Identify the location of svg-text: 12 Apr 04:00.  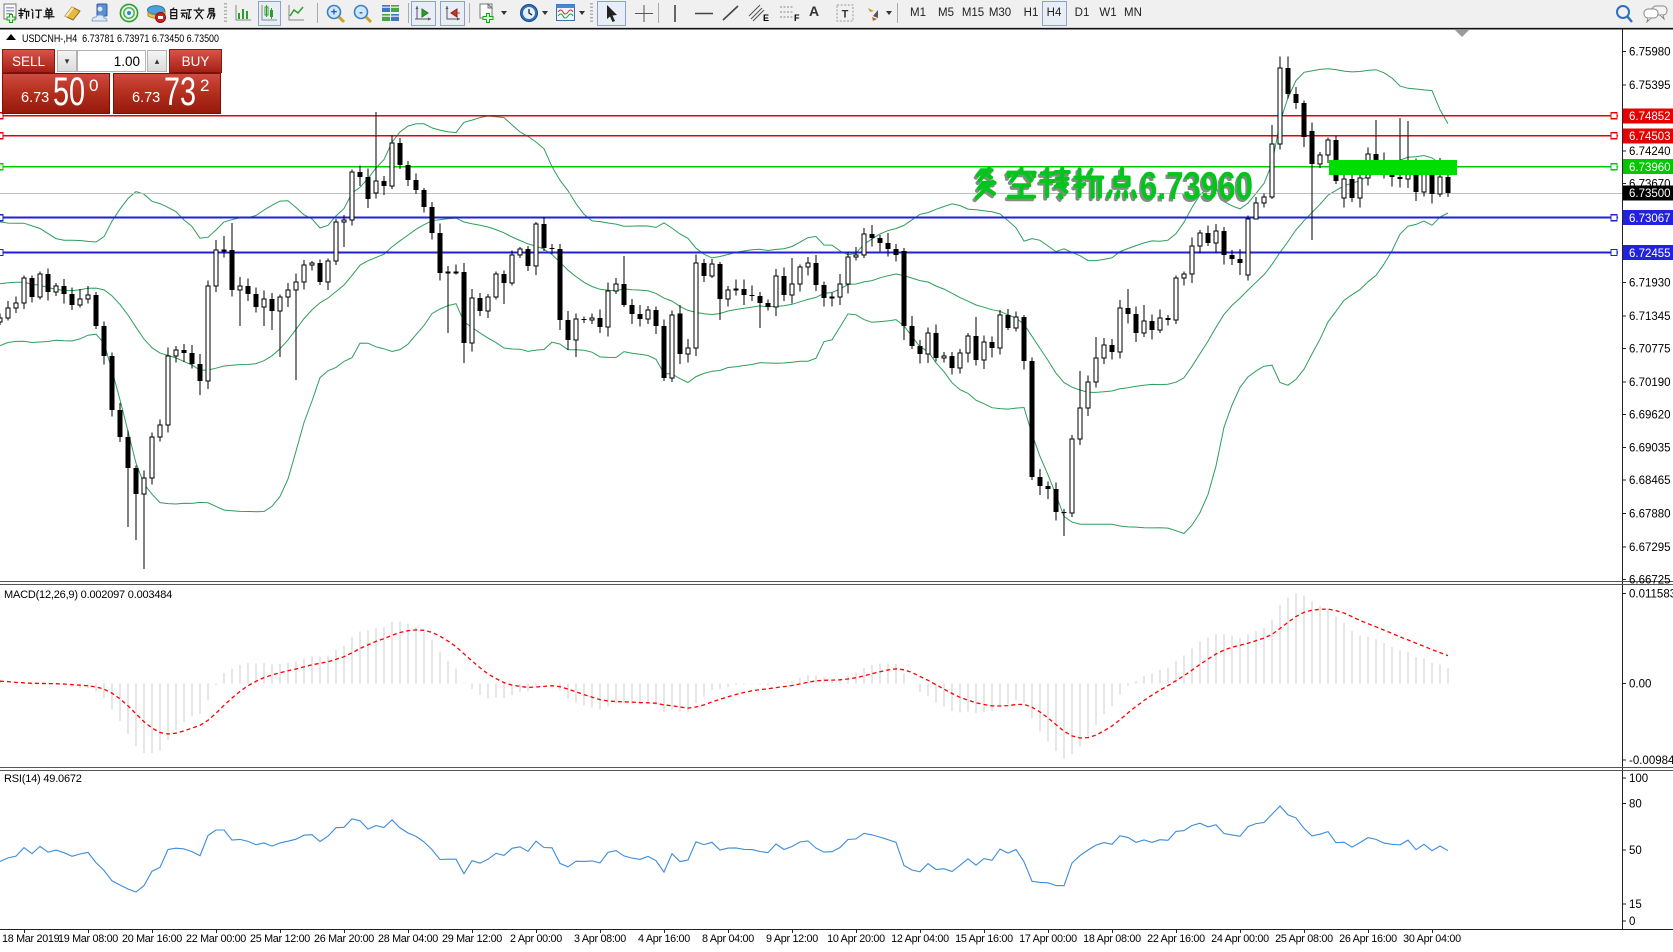
(920, 939).